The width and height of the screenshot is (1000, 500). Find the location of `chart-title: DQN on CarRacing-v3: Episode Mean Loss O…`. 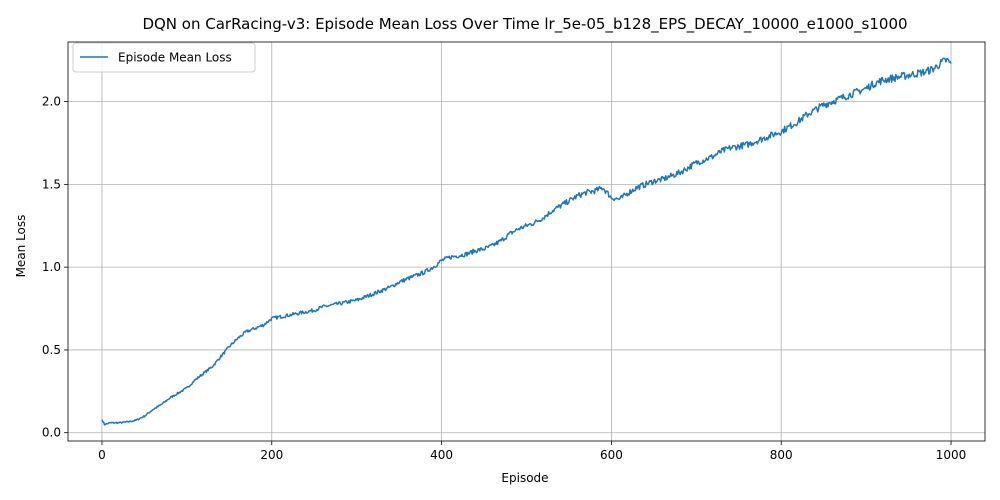

chart-title: DQN on CarRacing-v3: Episode Mean Loss O… is located at coordinates (524, 24).